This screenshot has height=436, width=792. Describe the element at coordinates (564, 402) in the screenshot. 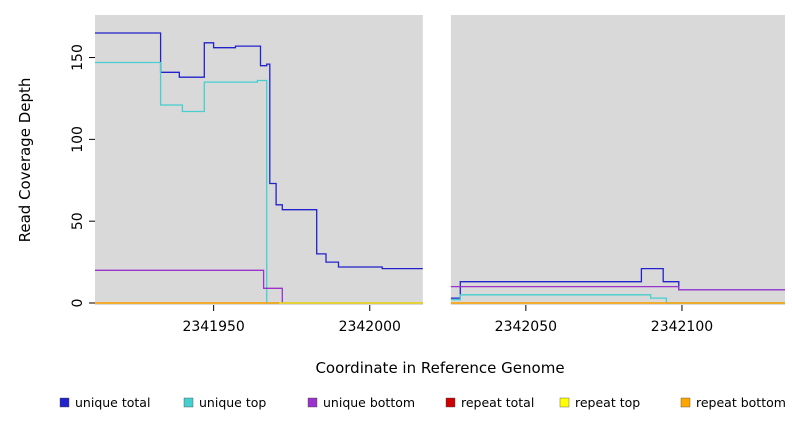

I see `legend-swatch-repeat-top` at that location.